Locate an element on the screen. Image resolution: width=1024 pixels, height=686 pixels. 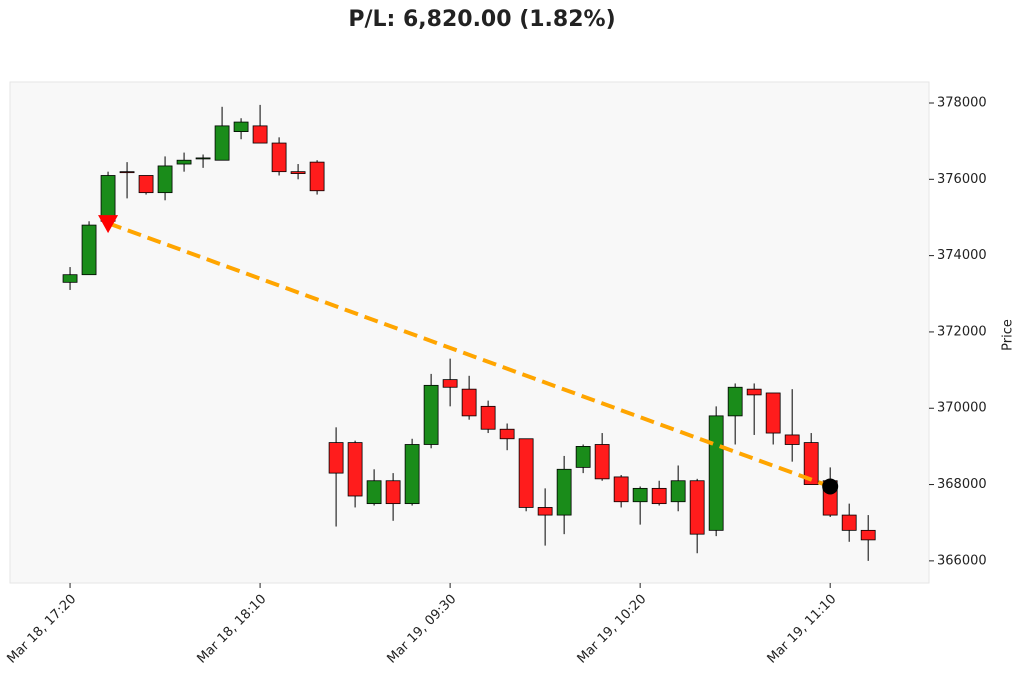
x-tick-label: Mar 18, 17:20 is located at coordinates (41, 629).